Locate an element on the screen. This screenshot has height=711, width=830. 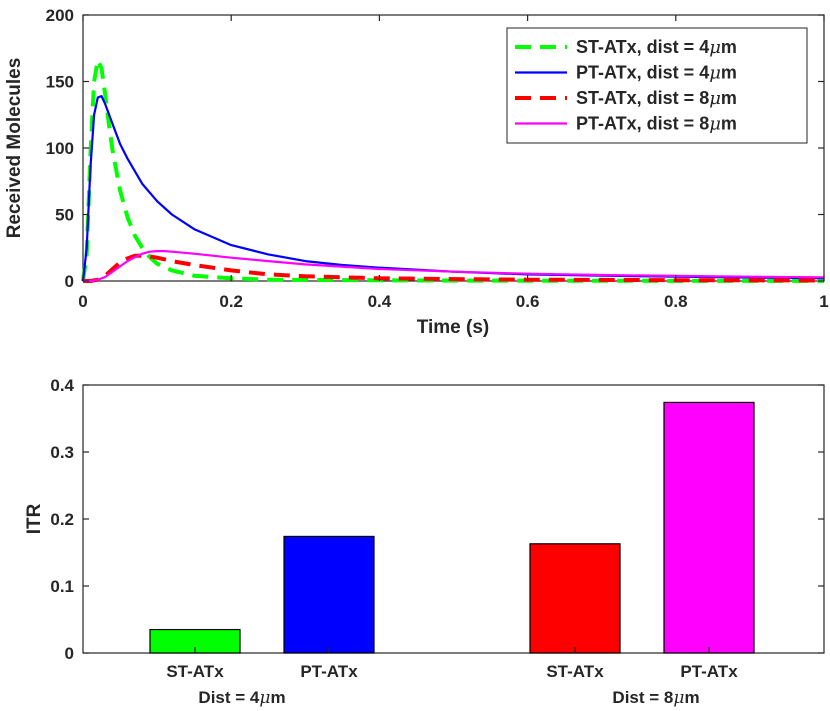
bar-y-axis-label: ITR is located at coordinates (34, 518).